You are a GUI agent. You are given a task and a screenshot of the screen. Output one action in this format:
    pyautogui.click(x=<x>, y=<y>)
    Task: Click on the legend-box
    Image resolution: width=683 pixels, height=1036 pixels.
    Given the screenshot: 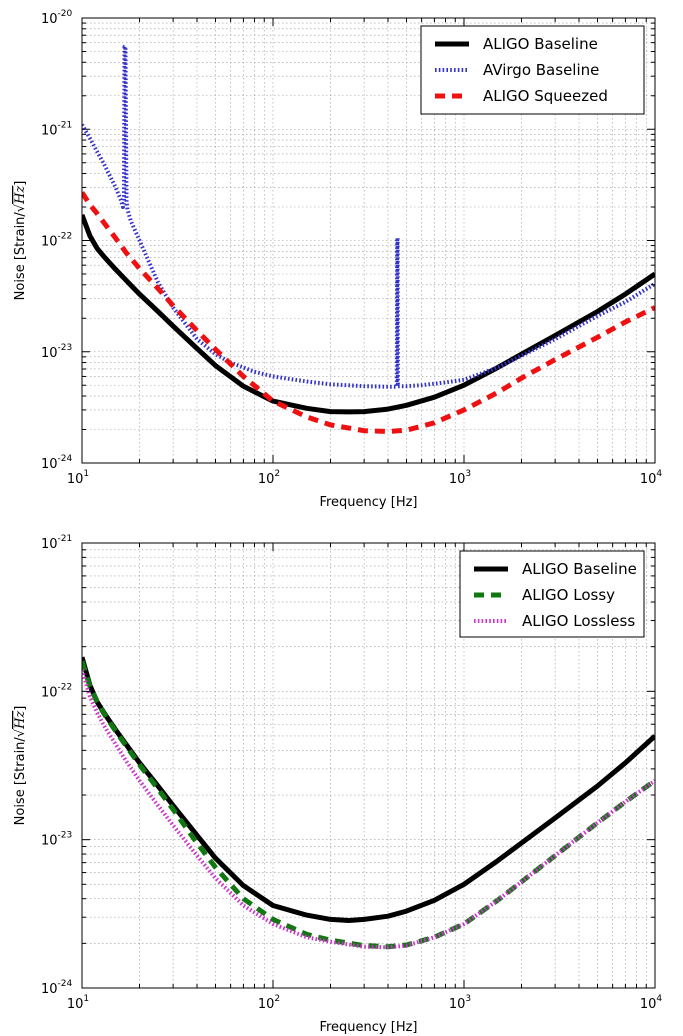 What is the action you would take?
    pyautogui.click(x=552, y=594)
    